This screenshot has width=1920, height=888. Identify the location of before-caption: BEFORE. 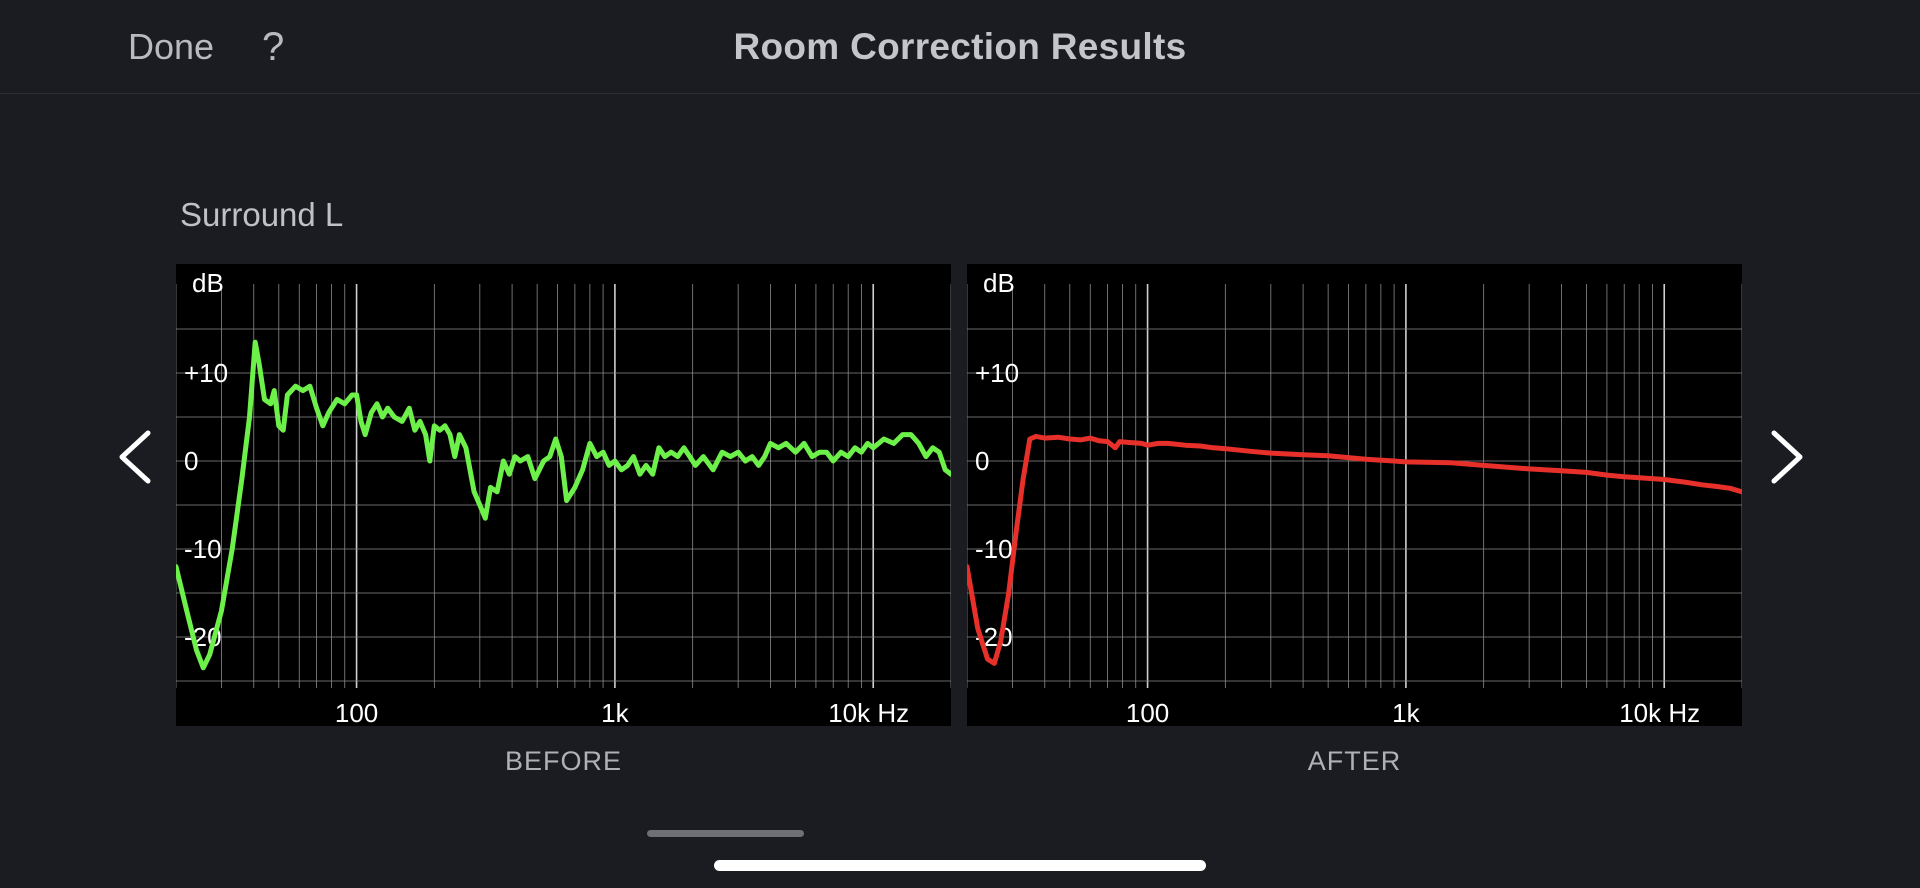
(563, 761).